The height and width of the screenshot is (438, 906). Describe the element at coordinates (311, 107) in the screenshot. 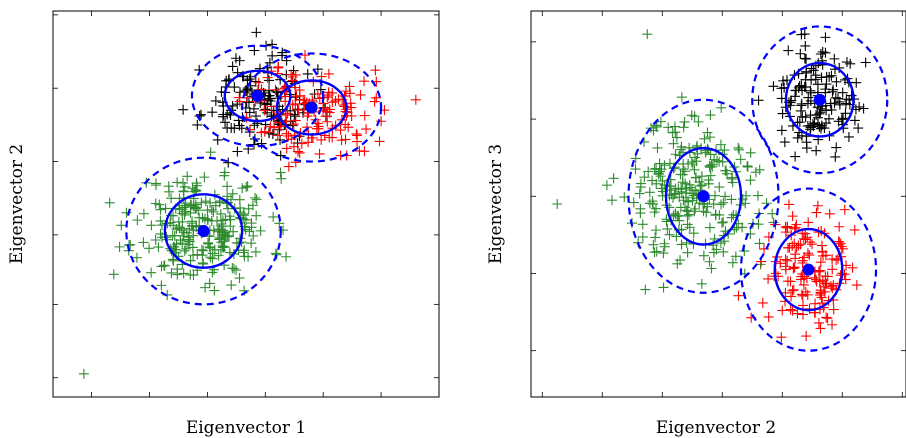

I see `covariance-ellipse-1sigma` at that location.